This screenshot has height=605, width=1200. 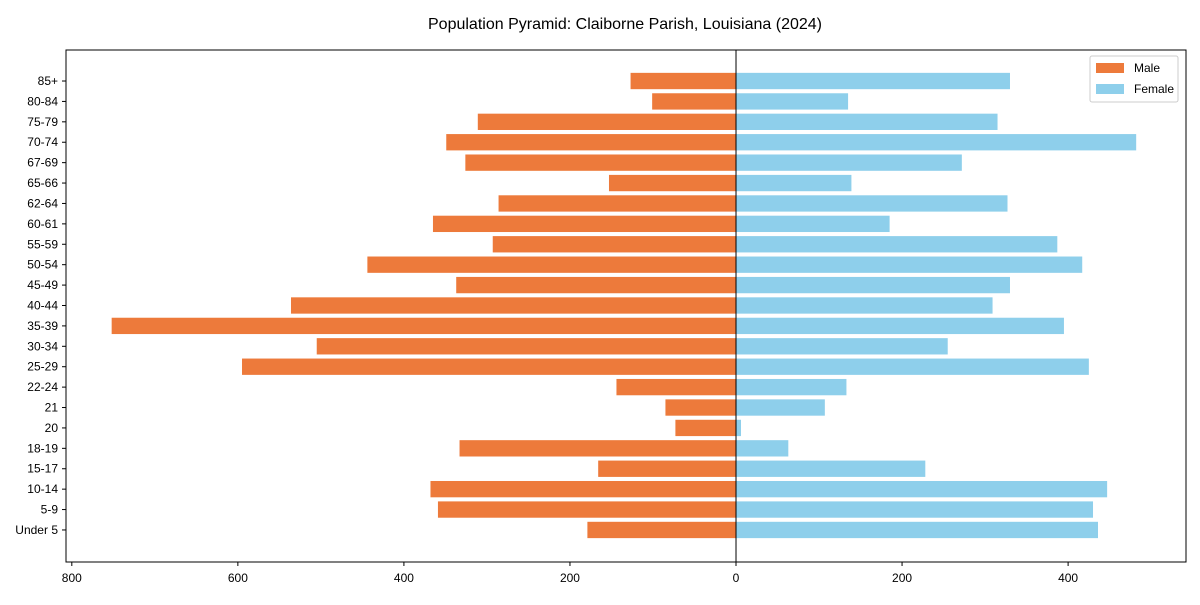 What do you see at coordinates (42, 326) in the screenshot?
I see `y-tick-label: 35-39` at bounding box center [42, 326].